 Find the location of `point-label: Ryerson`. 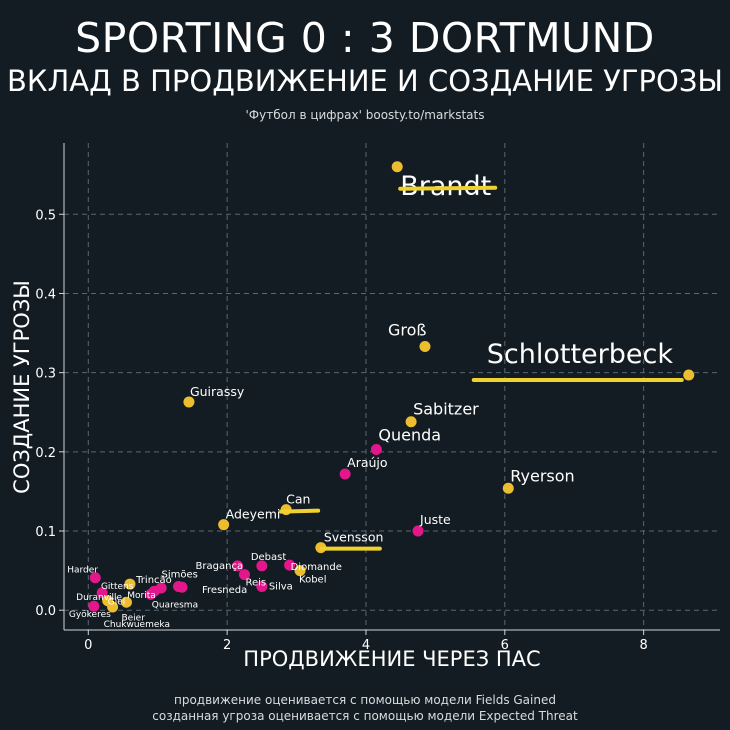

point-label: Ryerson is located at coordinates (542, 475).